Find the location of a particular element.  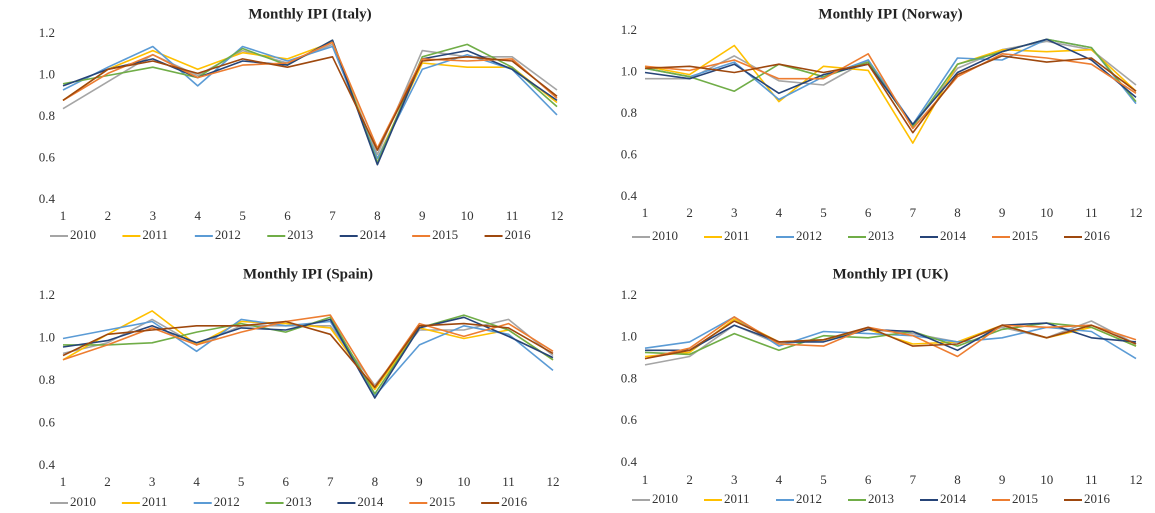

chart-title: Monthly IPI (Norway) is located at coordinates (890, 14).